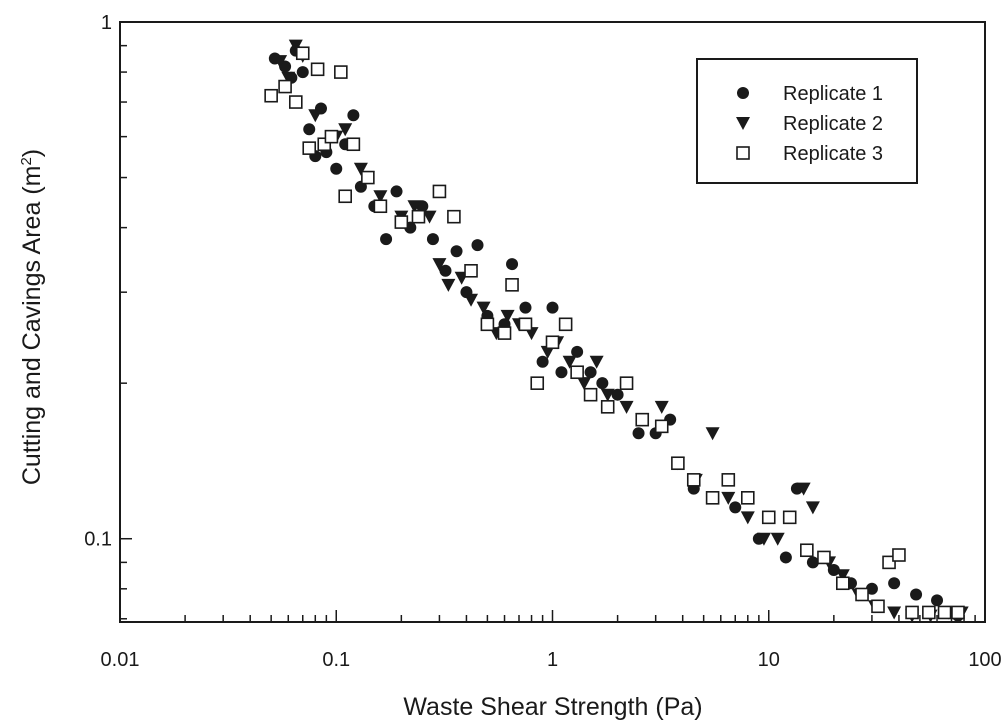  I want to click on legend-label: Replicate 1, so click(833, 94).